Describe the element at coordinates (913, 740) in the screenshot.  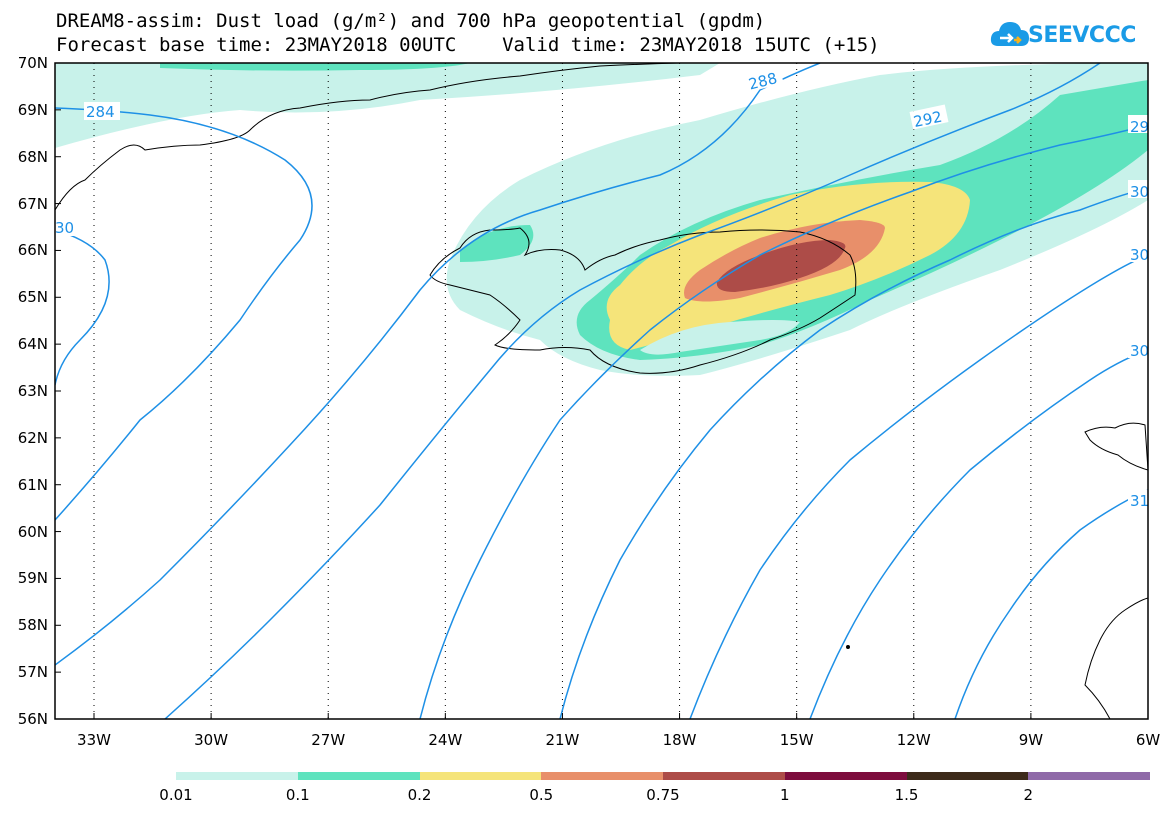
I see `longitude-label: 12W` at that location.